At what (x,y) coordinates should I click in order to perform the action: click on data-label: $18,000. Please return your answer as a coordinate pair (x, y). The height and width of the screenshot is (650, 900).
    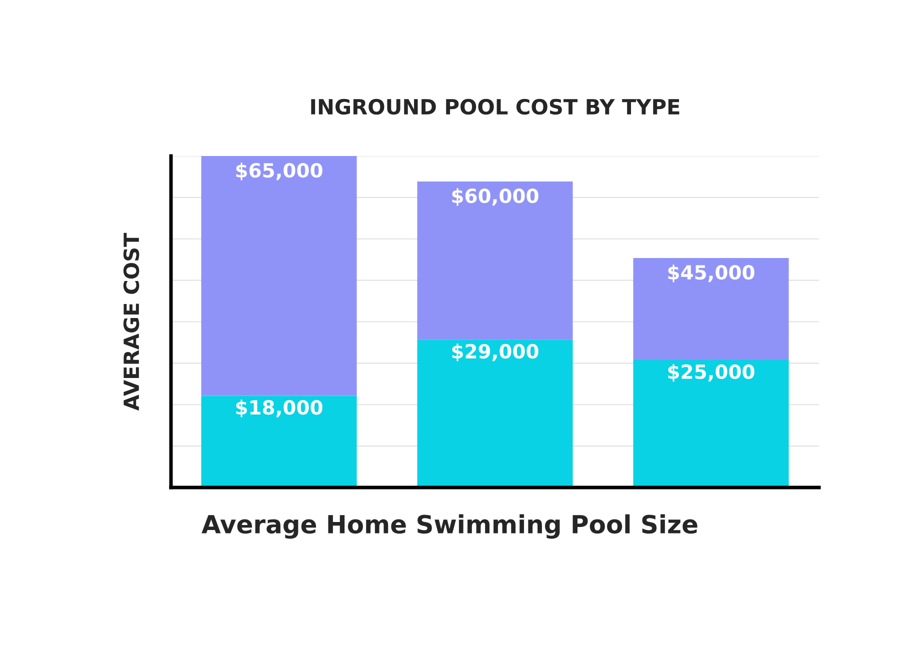
    Looking at the image, I should click on (279, 409).